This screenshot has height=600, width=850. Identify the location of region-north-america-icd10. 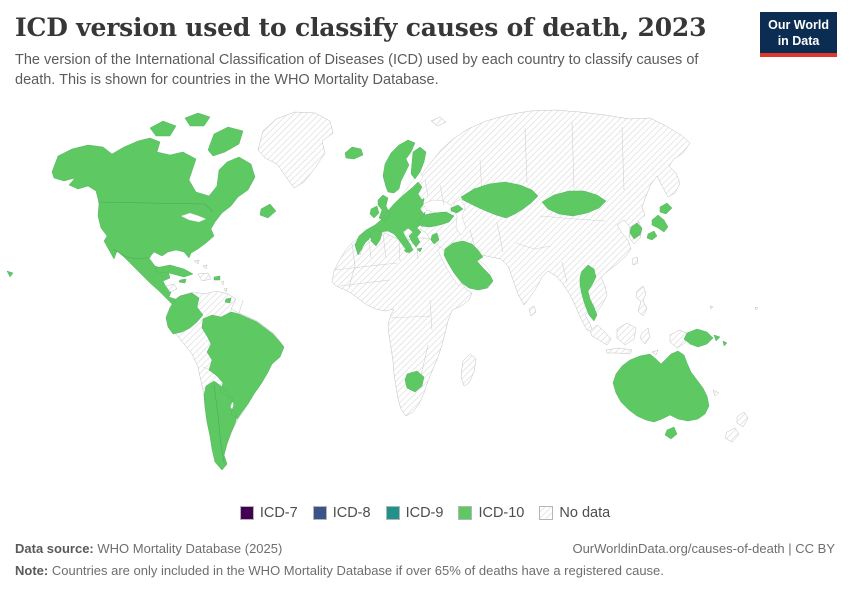
(141, 211).